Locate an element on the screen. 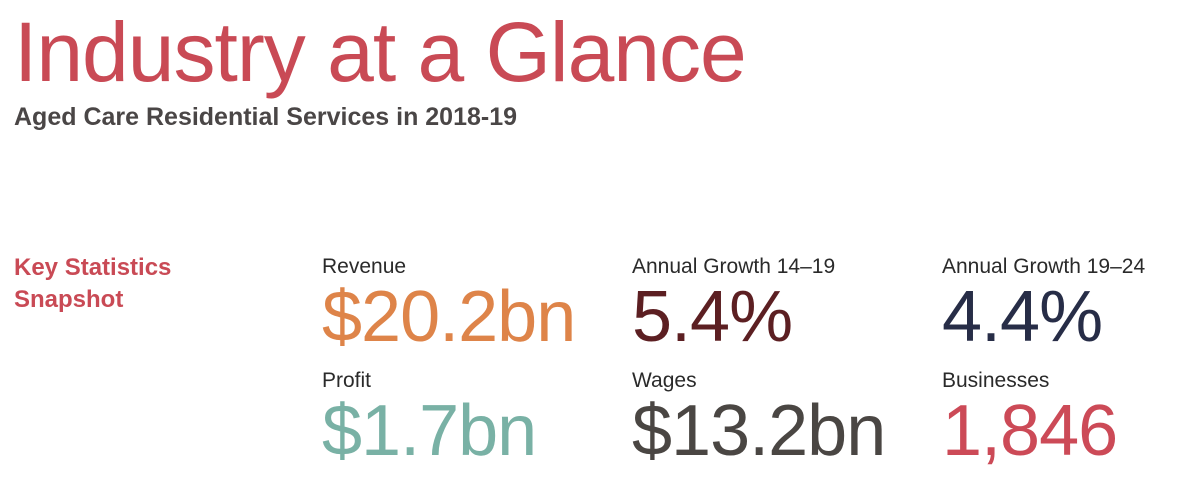  stat-label: Businesses is located at coordinates (996, 380).